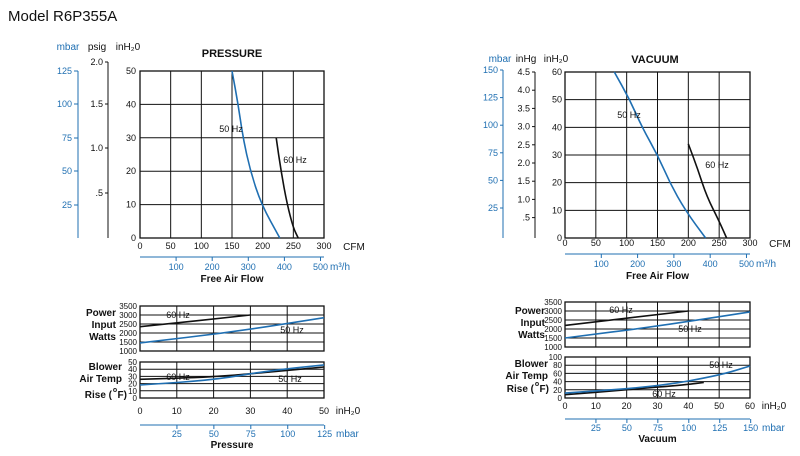  Describe the element at coordinates (232, 279) in the screenshot. I see `pressure-xlabel: Free Air Flow` at that location.